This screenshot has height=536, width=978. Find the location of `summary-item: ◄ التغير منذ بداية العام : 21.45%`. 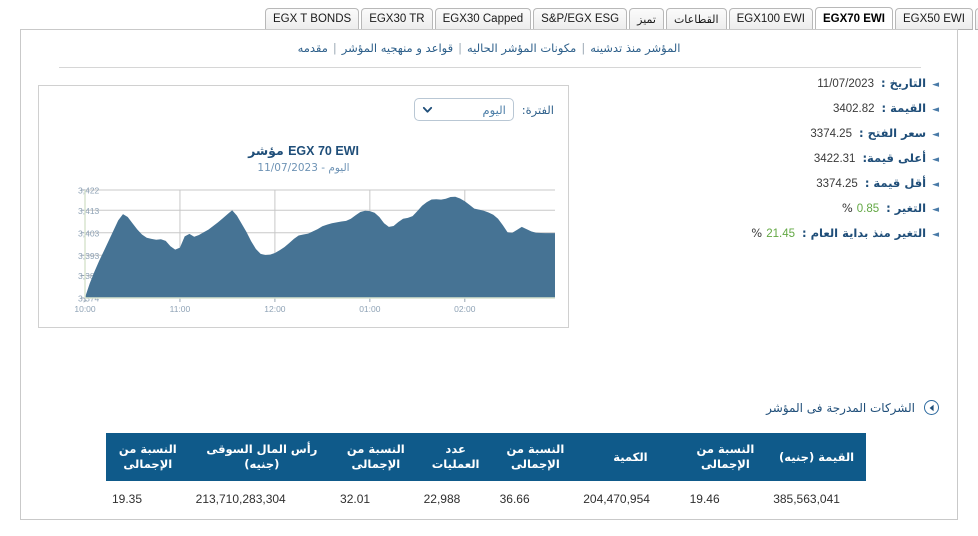

summary-item: ◄ التغير منذ بداية العام : 21.45% is located at coordinates (789, 233).